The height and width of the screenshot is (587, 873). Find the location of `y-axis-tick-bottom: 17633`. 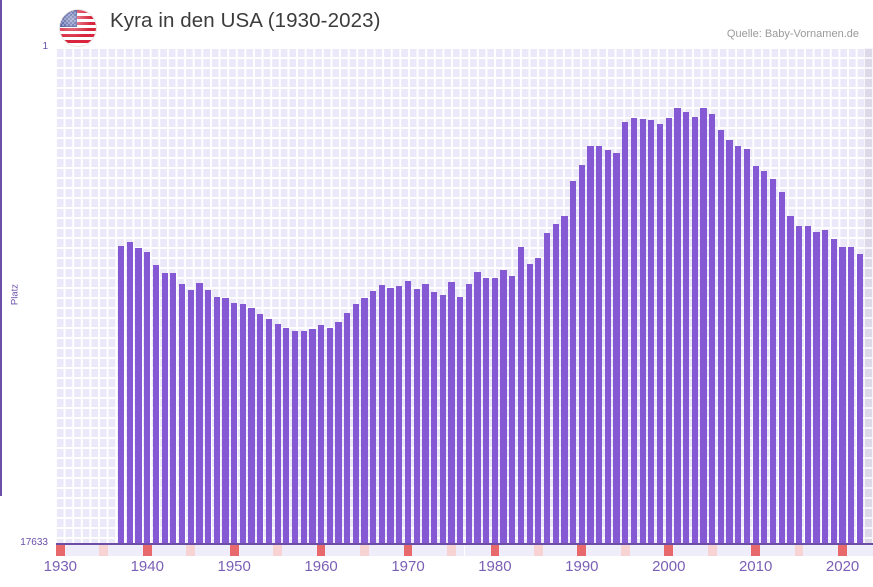

y-axis-tick-bottom: 17633 is located at coordinates (34, 542).